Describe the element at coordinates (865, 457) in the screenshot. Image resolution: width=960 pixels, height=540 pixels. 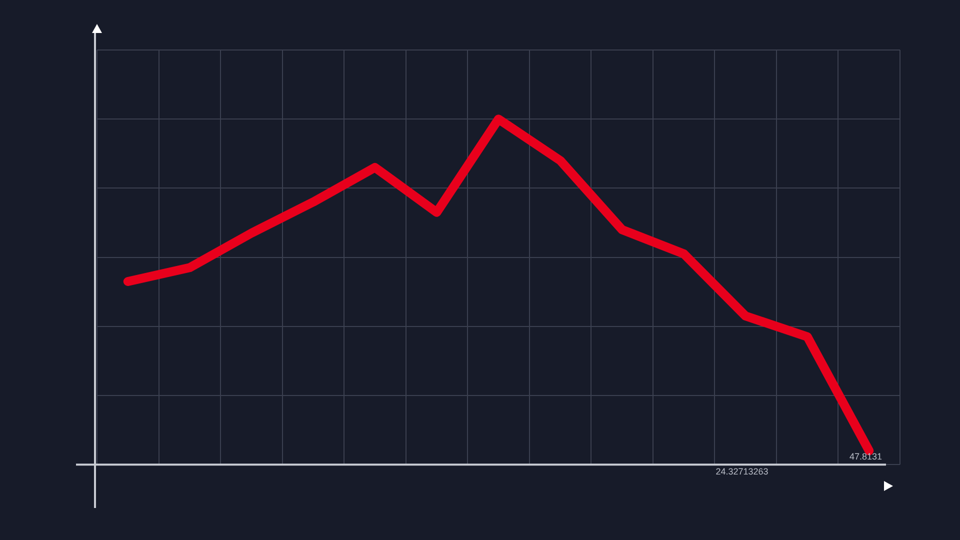
I see `annotation: 47.8131` at that location.